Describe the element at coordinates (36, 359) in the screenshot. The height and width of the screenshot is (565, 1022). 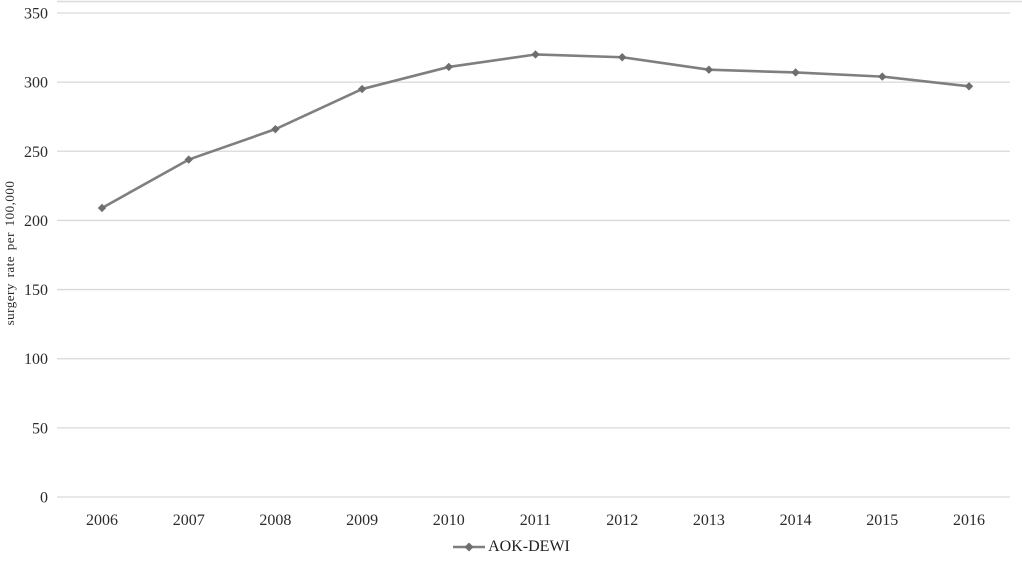
I see `y-tick-label: 100` at that location.